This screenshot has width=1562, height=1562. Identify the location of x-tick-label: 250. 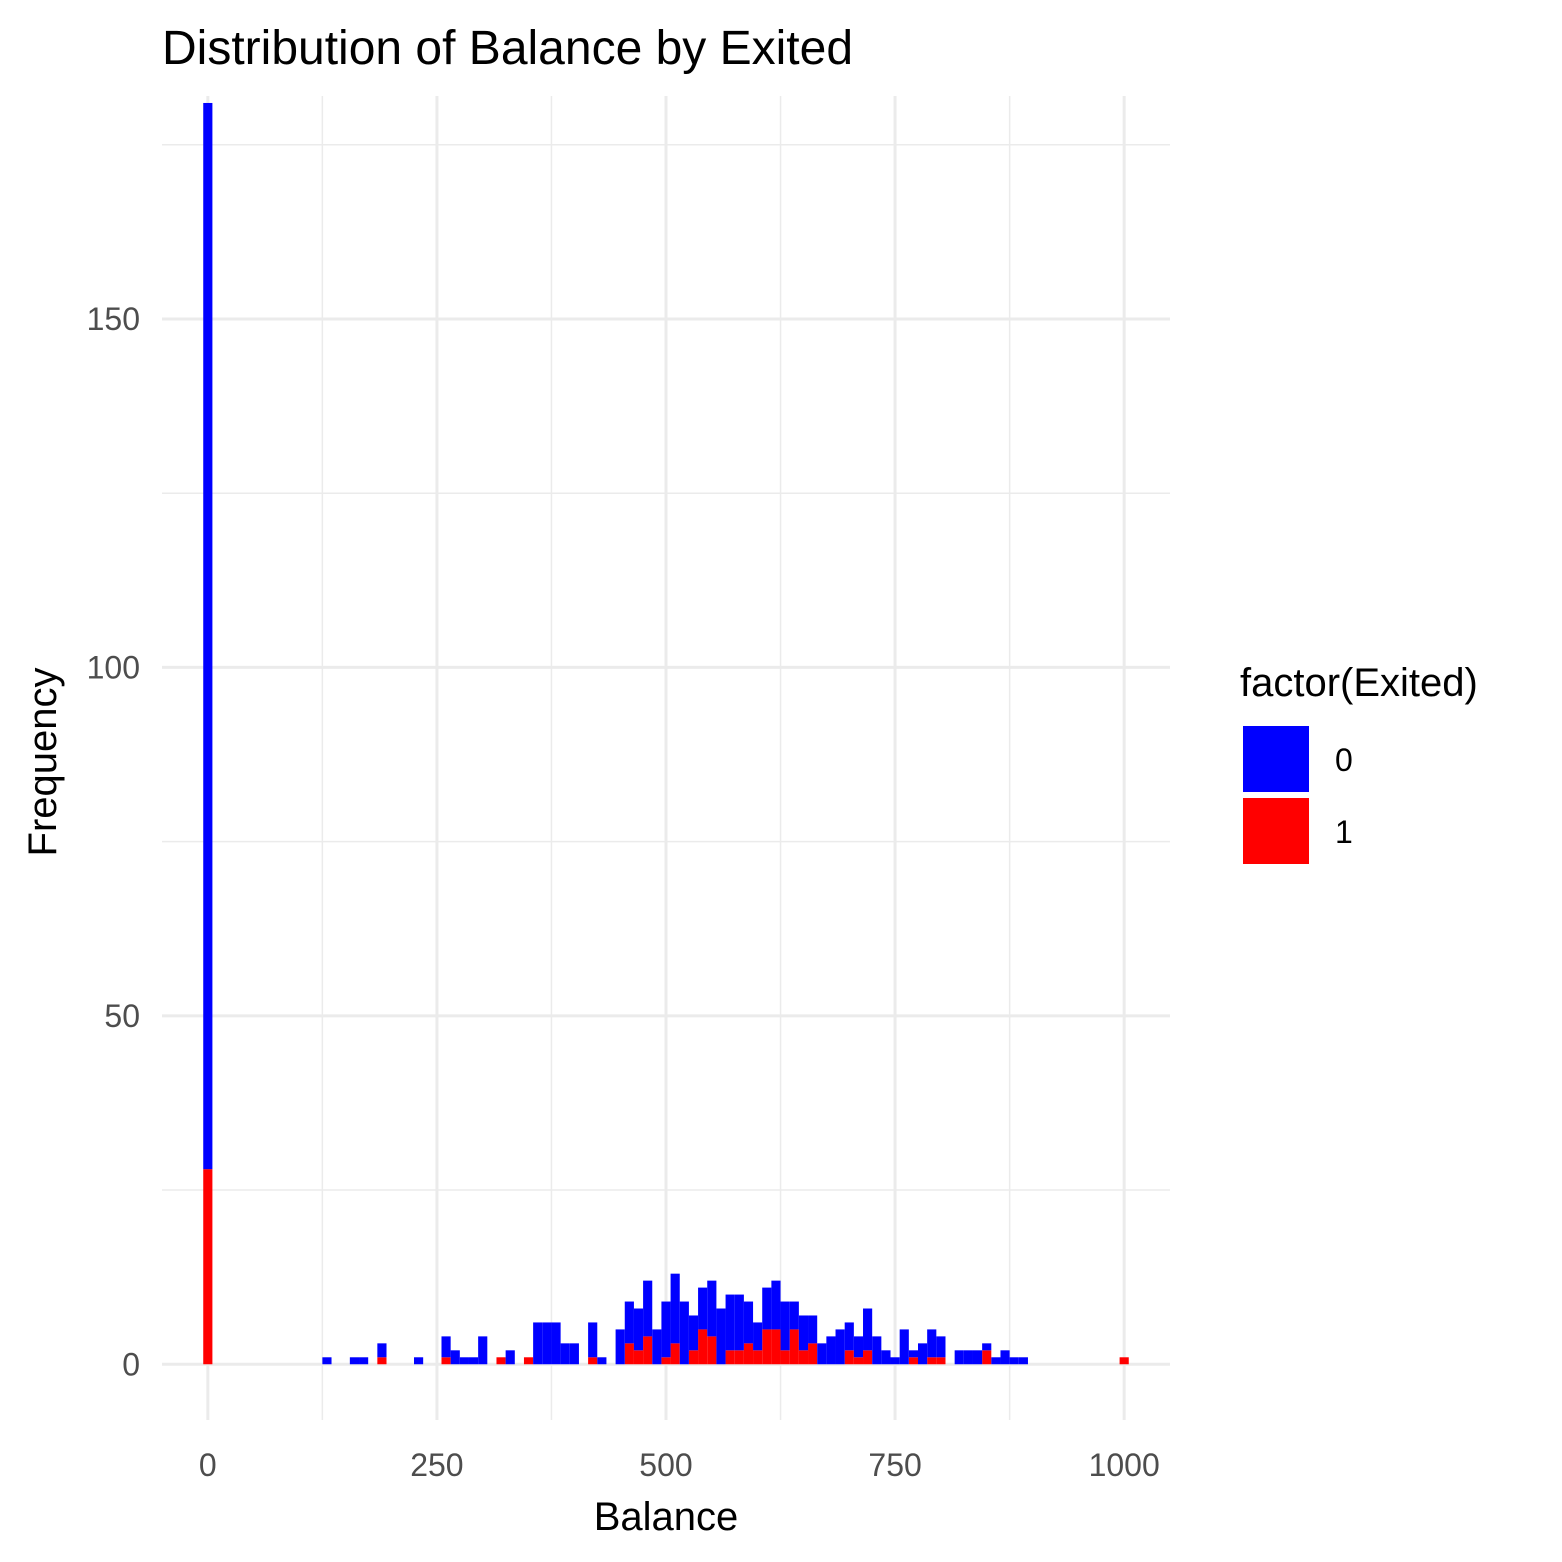
(436, 1465).